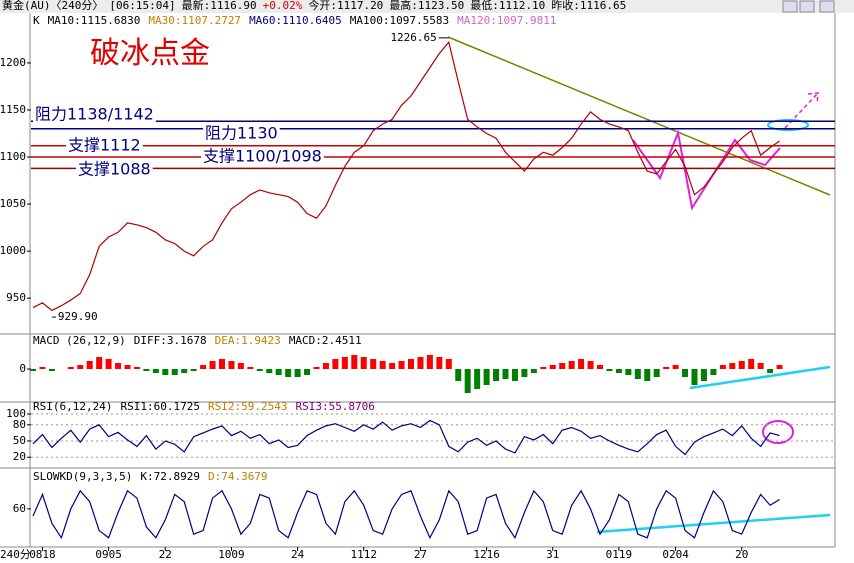 This screenshot has height=563, width=854. I want to click on extreme-label: 1226.65, so click(413, 37).